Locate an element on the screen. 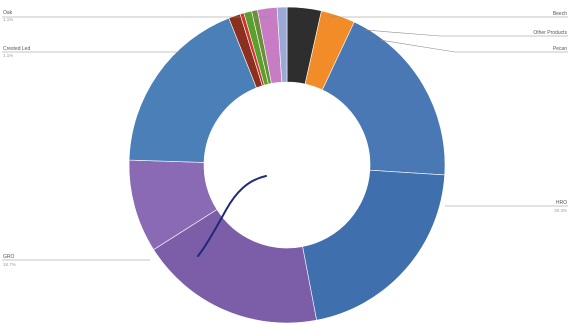  label-crested-led-sub: 1.1% is located at coordinates (8, 55).